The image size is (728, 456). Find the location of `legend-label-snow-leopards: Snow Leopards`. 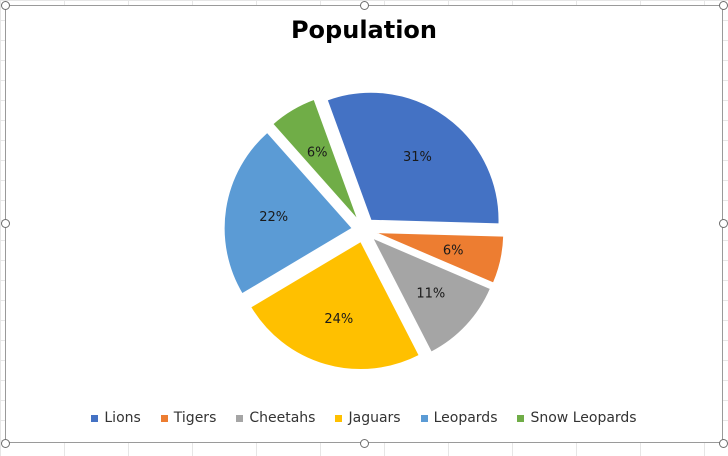

legend-label-snow-leopards: Snow Leopards is located at coordinates (583, 418).